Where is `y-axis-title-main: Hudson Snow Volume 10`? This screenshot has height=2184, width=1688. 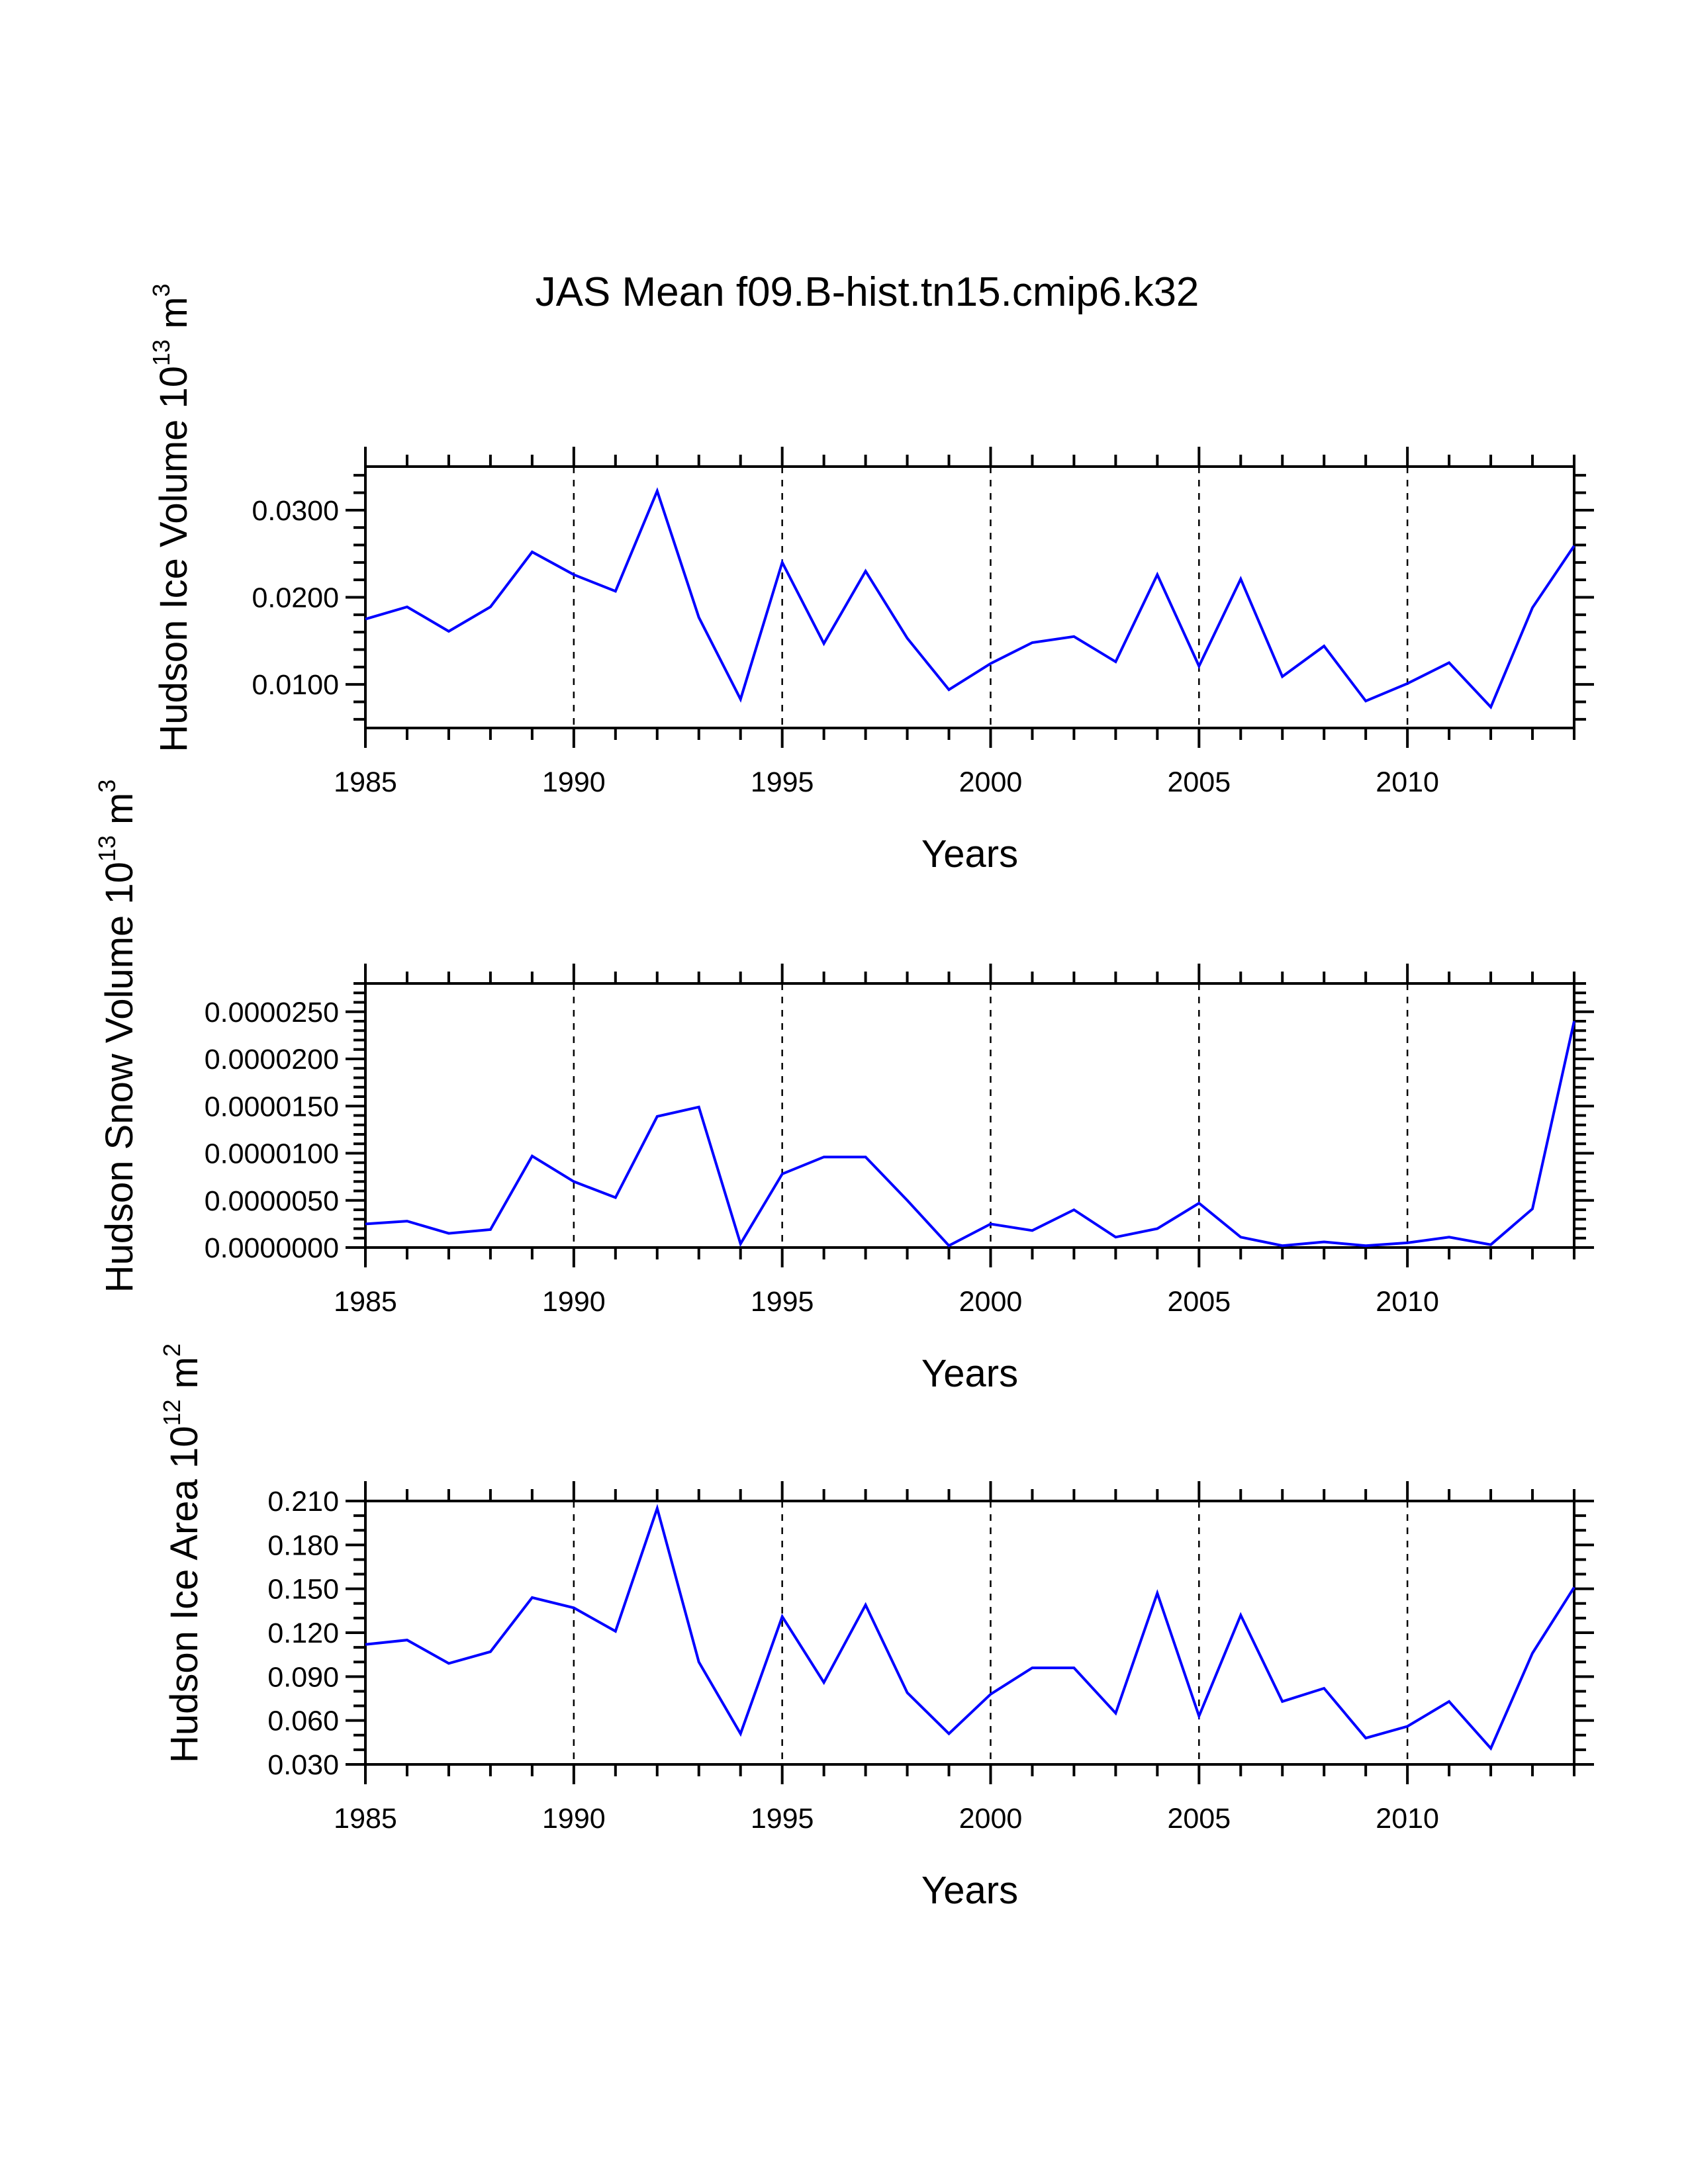 y-axis-title-main: Hudson Snow Volume 10 is located at coordinates (119, 1077).